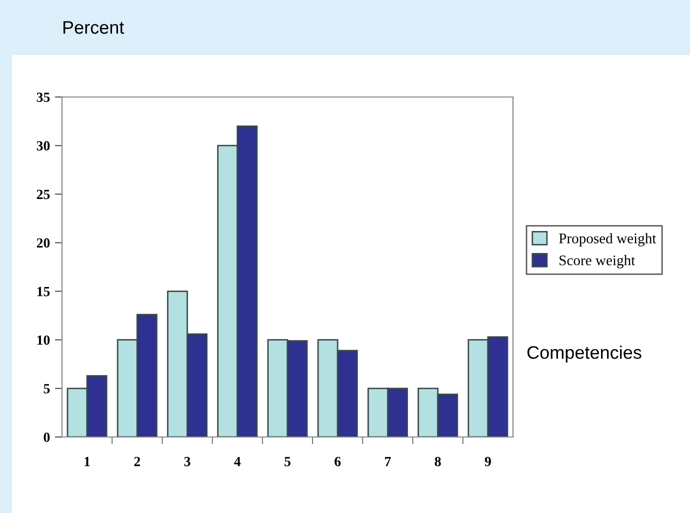  What do you see at coordinates (43, 243) in the screenshot?
I see `y-tick-label: 20` at bounding box center [43, 243].